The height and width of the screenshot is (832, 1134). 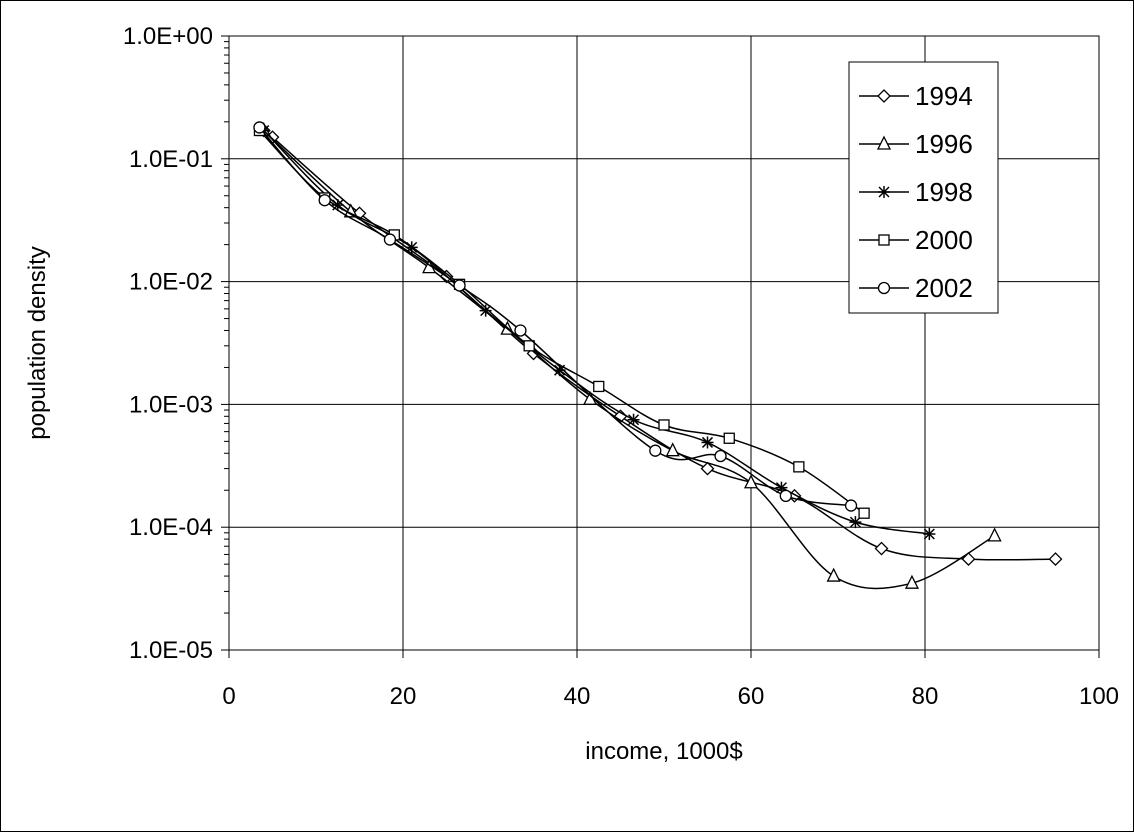 I want to click on y-tick-label: 1.0E+00, so click(x=168, y=36).